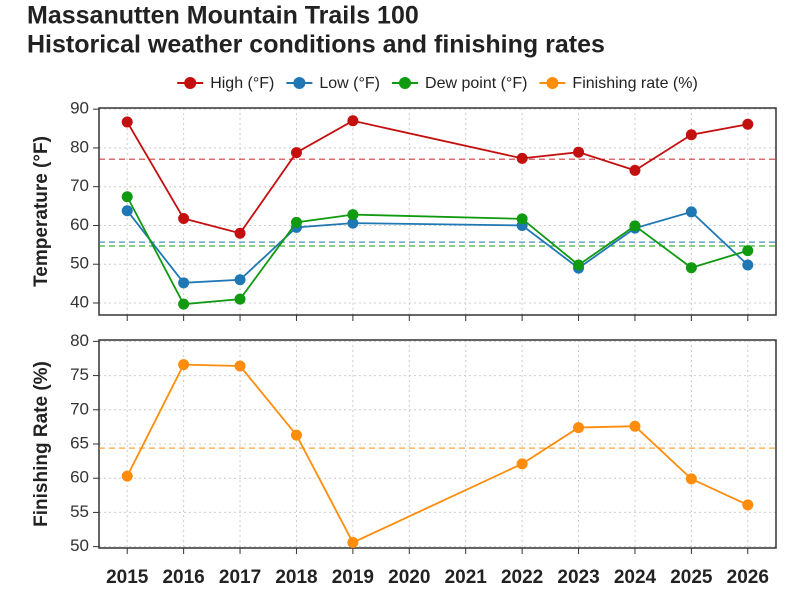 The width and height of the screenshot is (800, 600). I want to click on legend-item: High (°F), so click(225, 83).